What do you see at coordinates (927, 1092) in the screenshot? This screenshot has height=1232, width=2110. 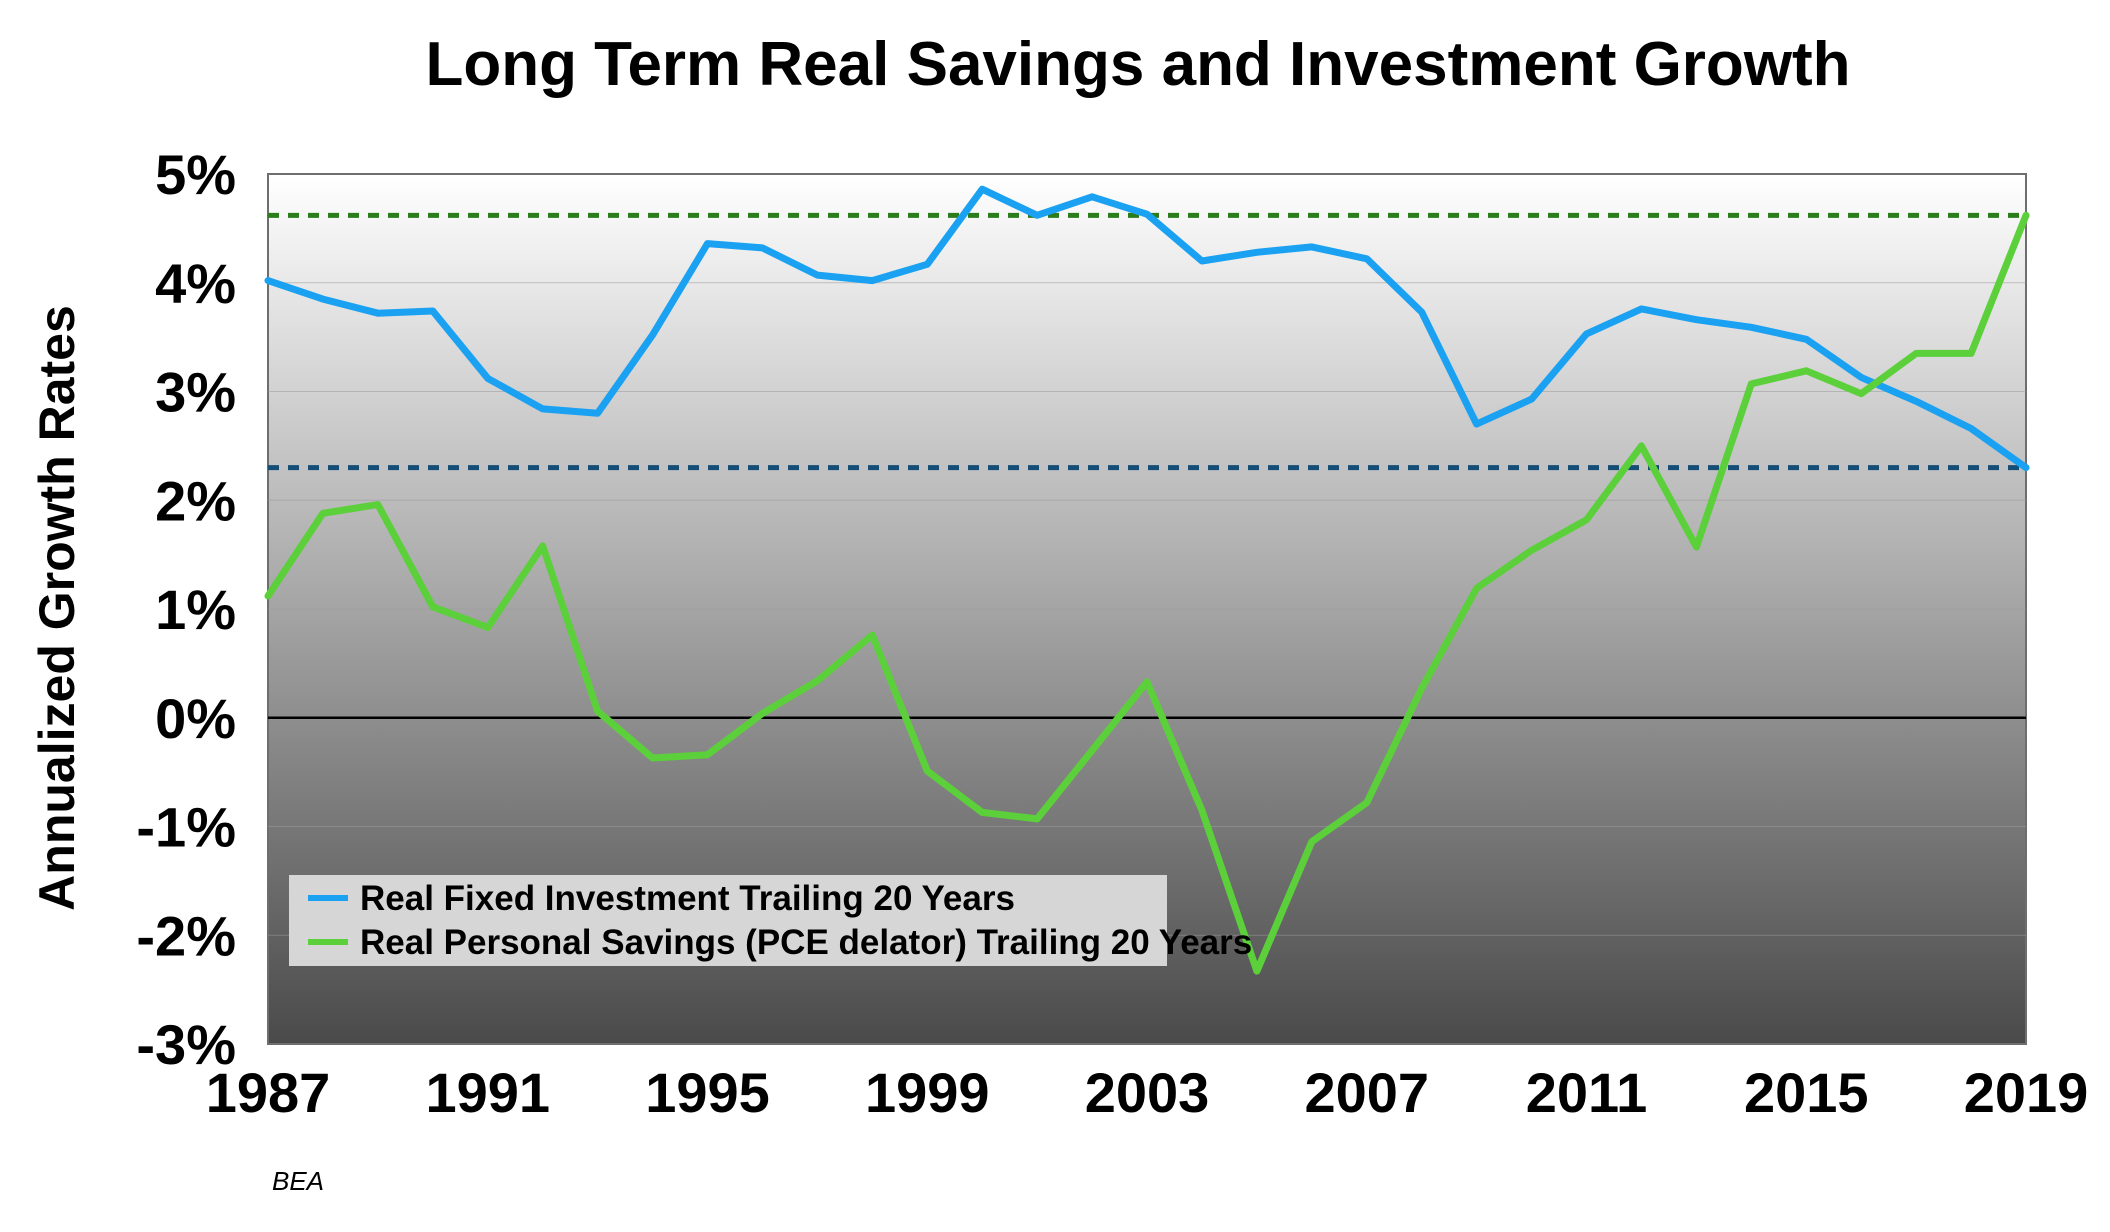 I see `x-tick-label-1999: 1999` at bounding box center [927, 1092].